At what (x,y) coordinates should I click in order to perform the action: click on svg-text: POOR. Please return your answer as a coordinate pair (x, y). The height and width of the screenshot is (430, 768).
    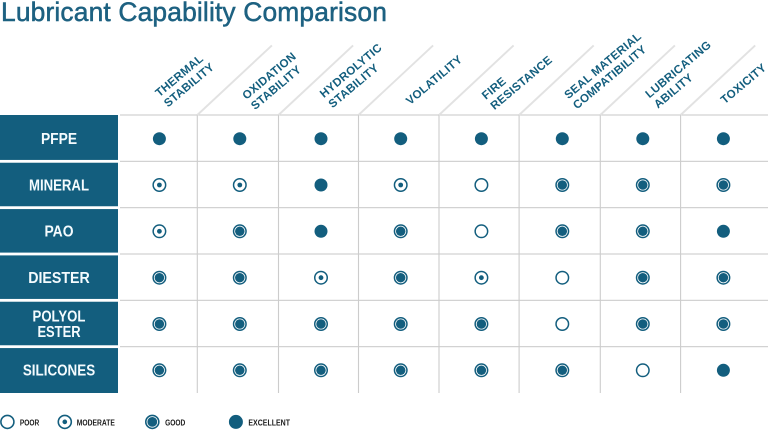
    Looking at the image, I should click on (29, 422).